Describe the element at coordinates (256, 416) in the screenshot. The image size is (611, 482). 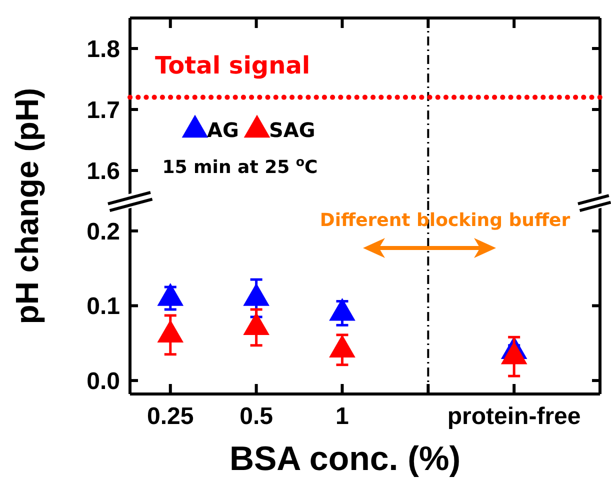
I see `x-tick-label: 0.5` at that location.